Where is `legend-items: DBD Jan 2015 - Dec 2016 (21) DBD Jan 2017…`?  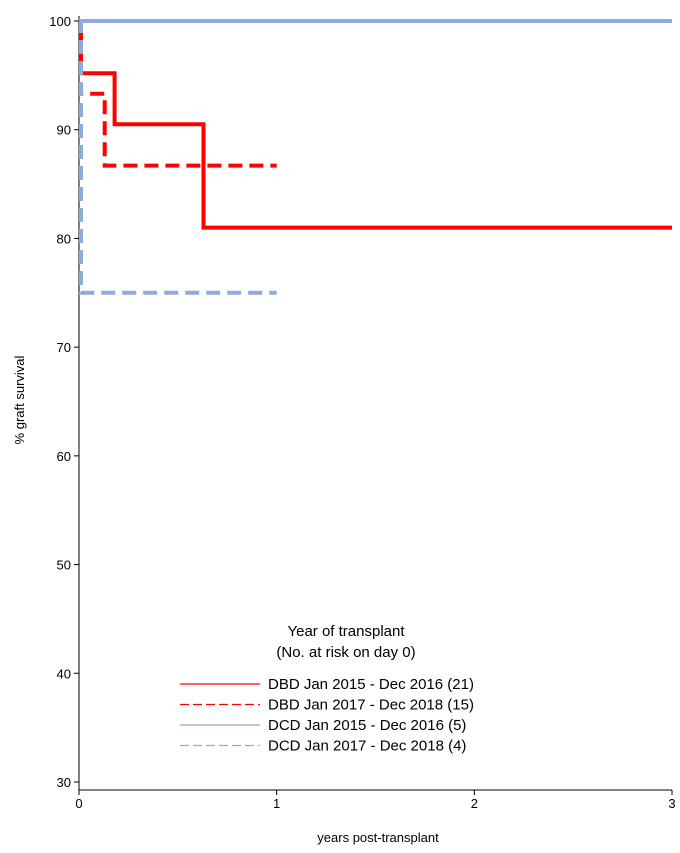 legend-items: DBD Jan 2015 - Dec 2016 (21) DBD Jan 2017… is located at coordinates (327, 715).